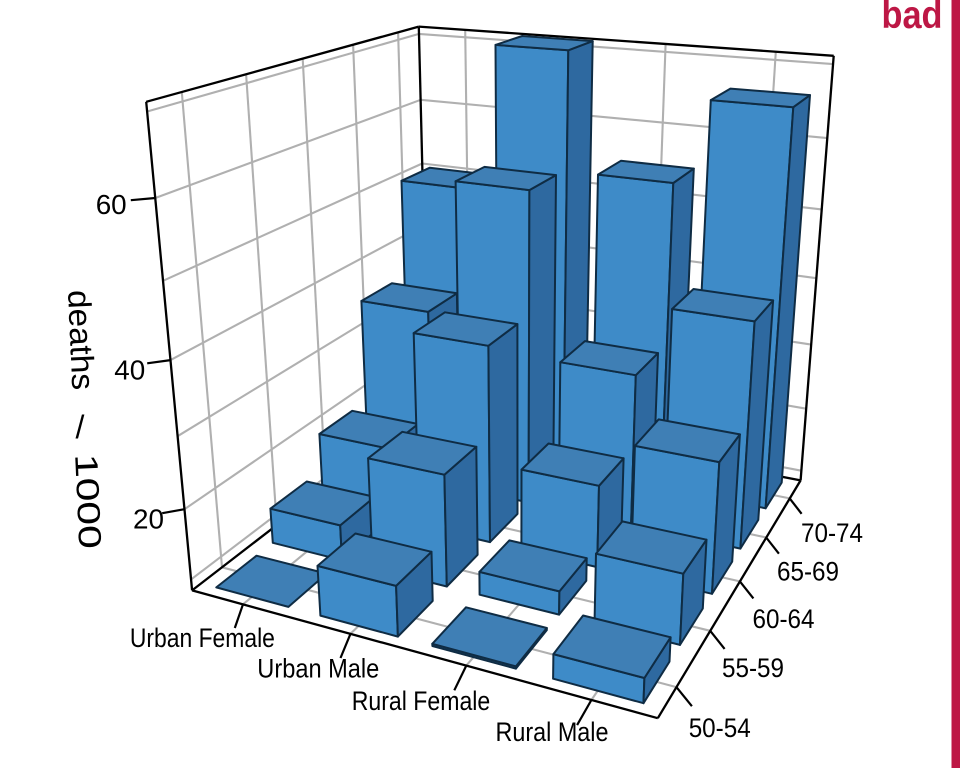  Describe the element at coordinates (552, 732) in the screenshot. I see `svg-text: Rural Male` at that location.